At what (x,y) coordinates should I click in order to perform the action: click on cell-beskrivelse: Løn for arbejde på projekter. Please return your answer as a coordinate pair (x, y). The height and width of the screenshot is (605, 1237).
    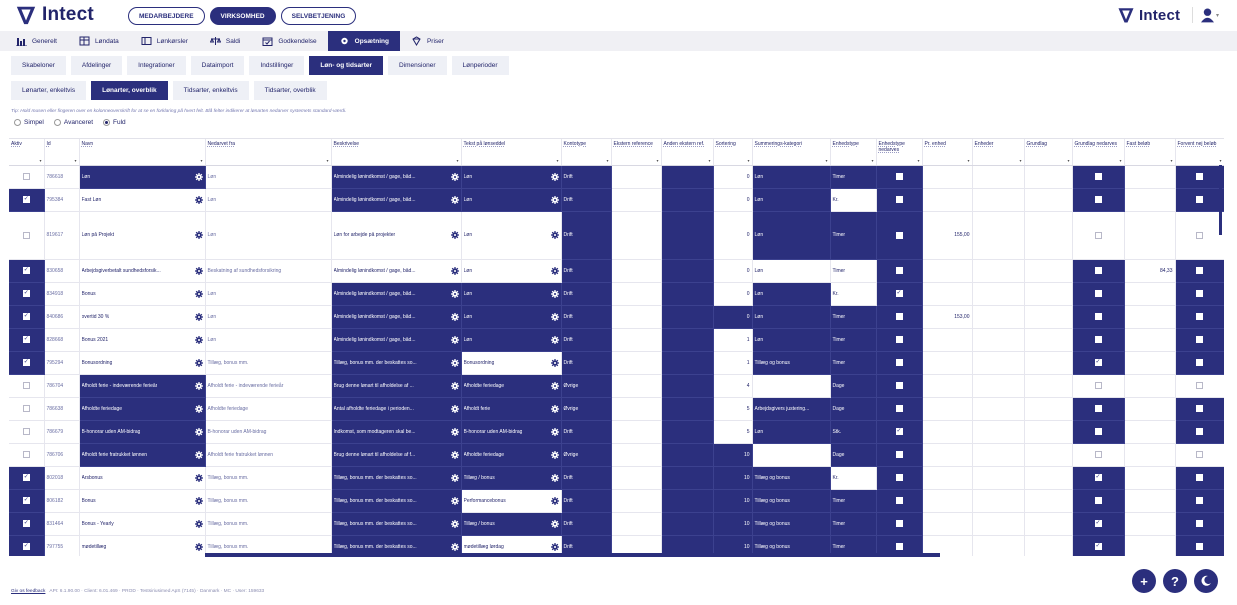
    Looking at the image, I should click on (396, 235).